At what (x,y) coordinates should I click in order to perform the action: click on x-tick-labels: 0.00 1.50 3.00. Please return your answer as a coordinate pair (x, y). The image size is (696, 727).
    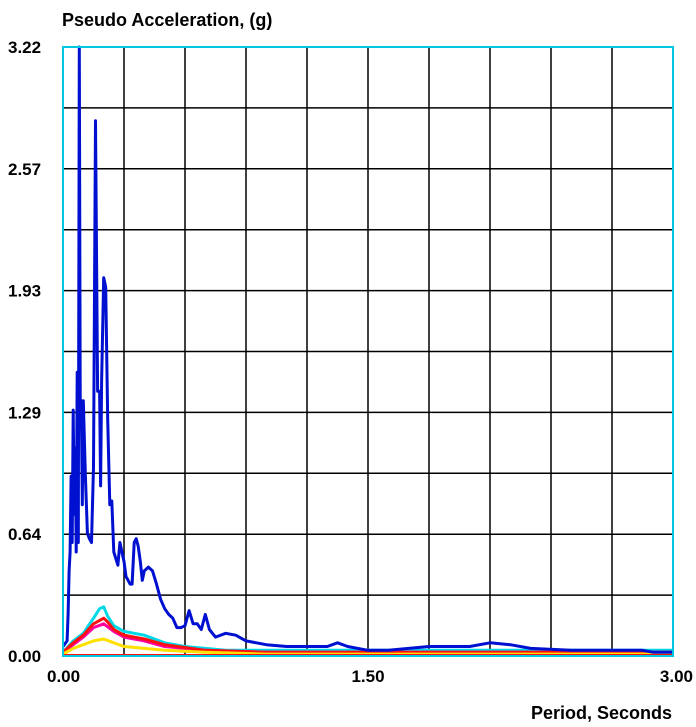
    Looking at the image, I should click on (370, 676).